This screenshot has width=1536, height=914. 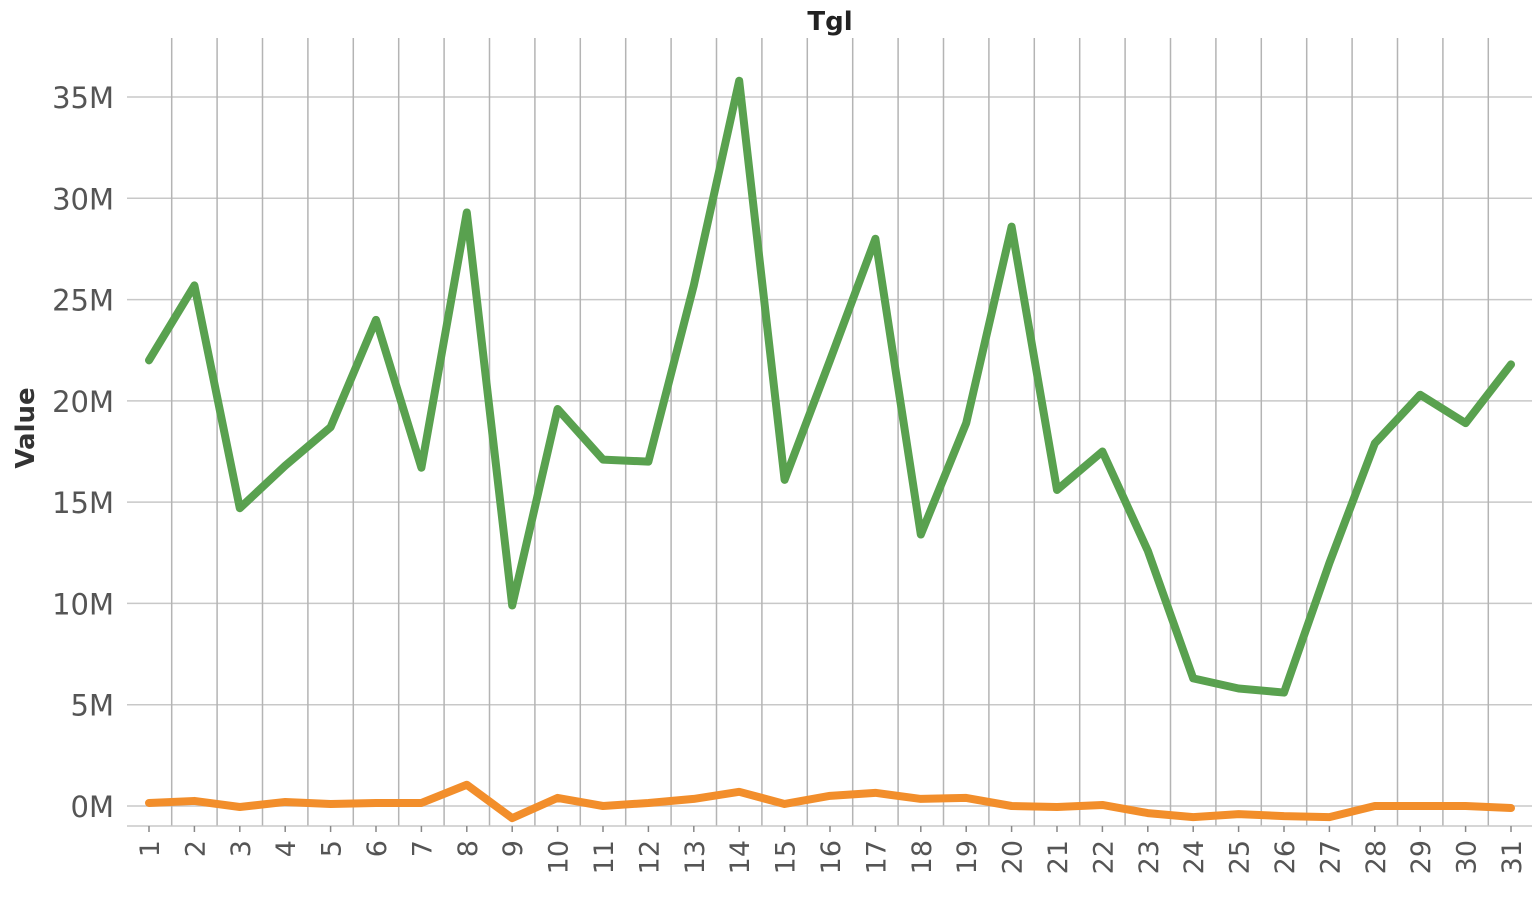 I want to click on x-tick-label: 26, so click(x=1285, y=857).